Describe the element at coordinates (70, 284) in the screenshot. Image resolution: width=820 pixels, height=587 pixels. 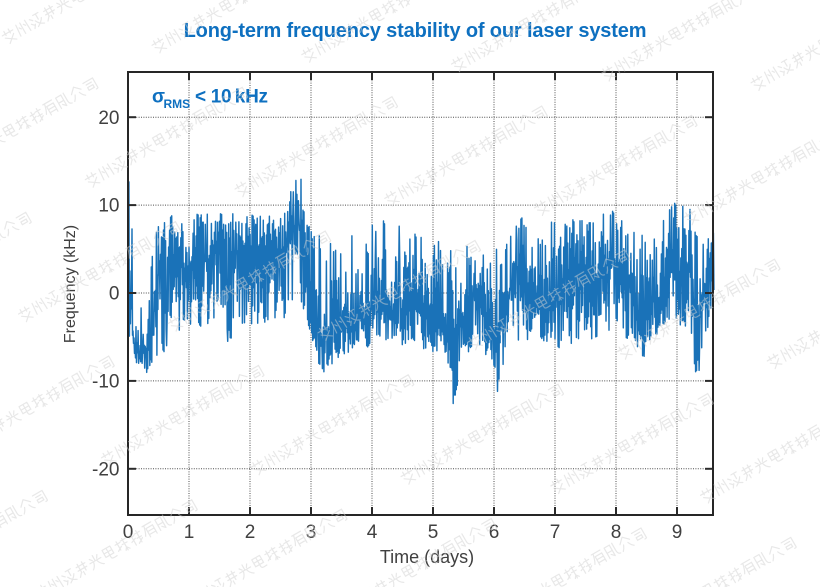
I see `svg-text: Frequency (kHz)` at that location.